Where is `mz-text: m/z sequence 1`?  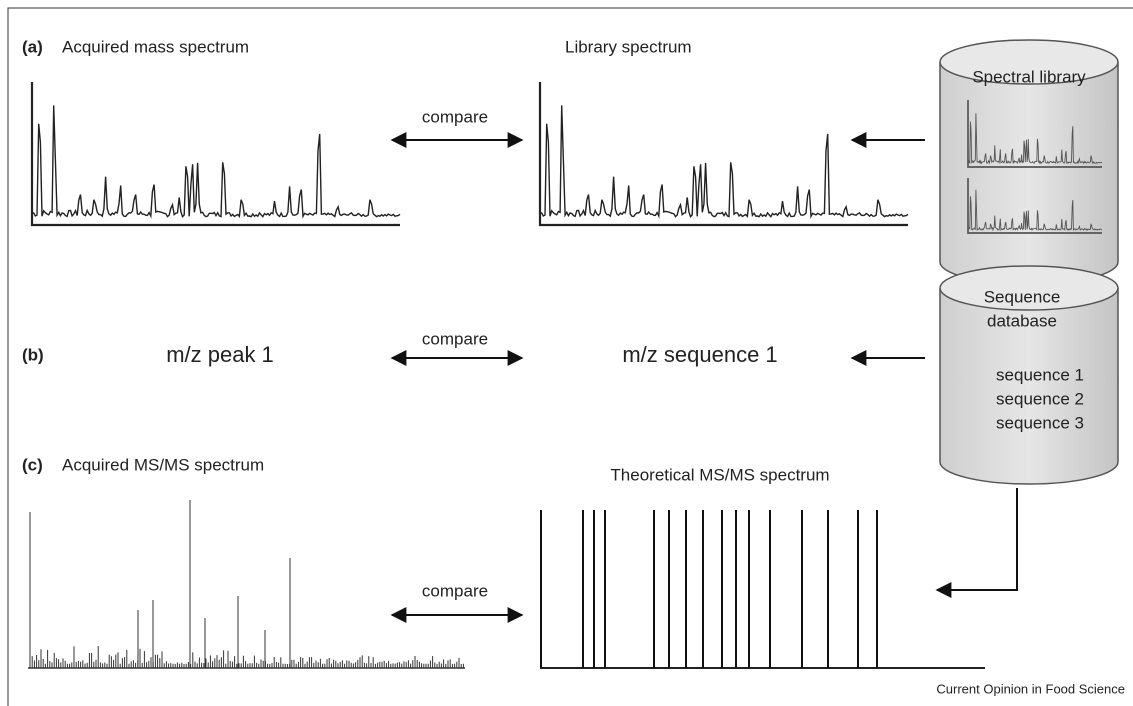
mz-text: m/z sequence 1 is located at coordinates (699, 354).